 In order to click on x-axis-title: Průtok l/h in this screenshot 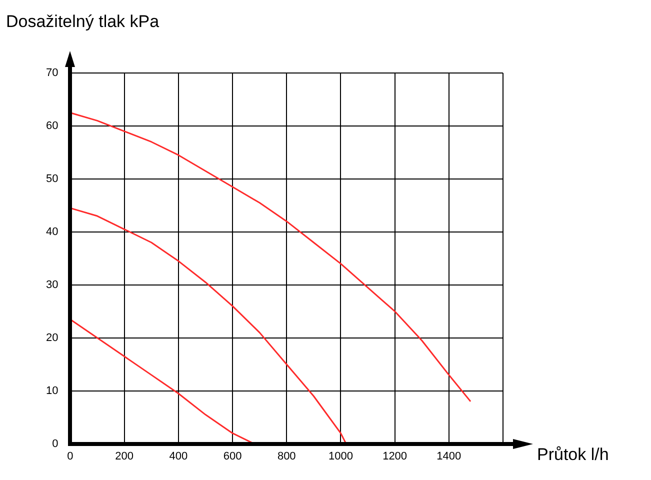, I will do `click(573, 454)`.